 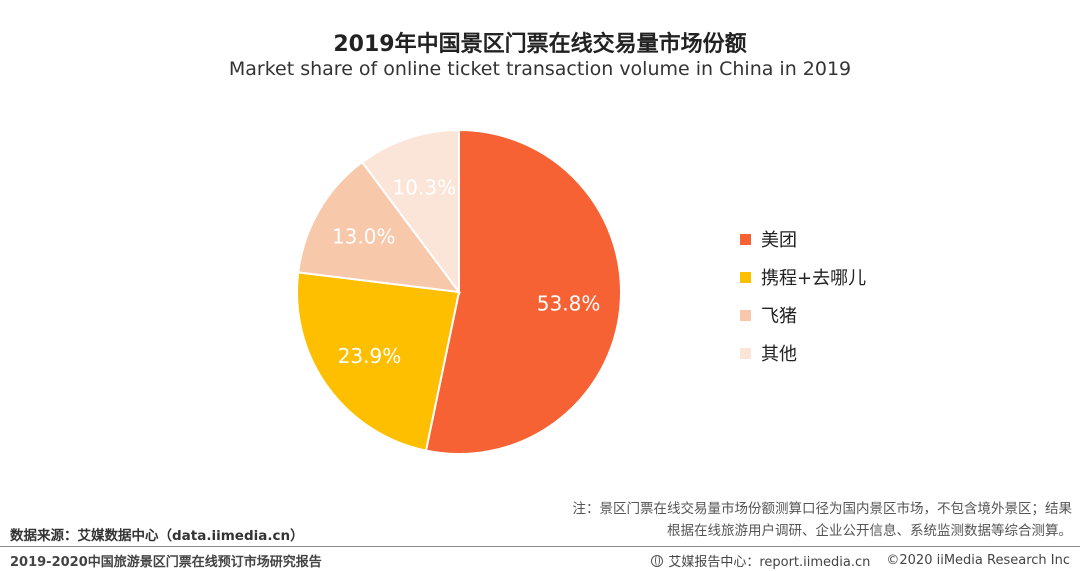 I want to click on legend-item-other: 其他, so click(x=803, y=353).